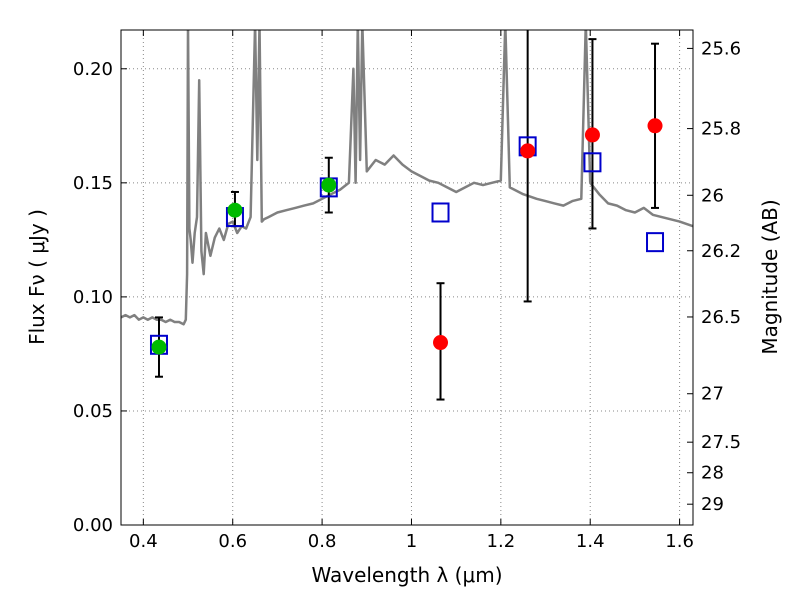 Image resolution: width=800 pixels, height=600 pixels. I want to click on x-tick-label: 1.4, so click(590, 541).